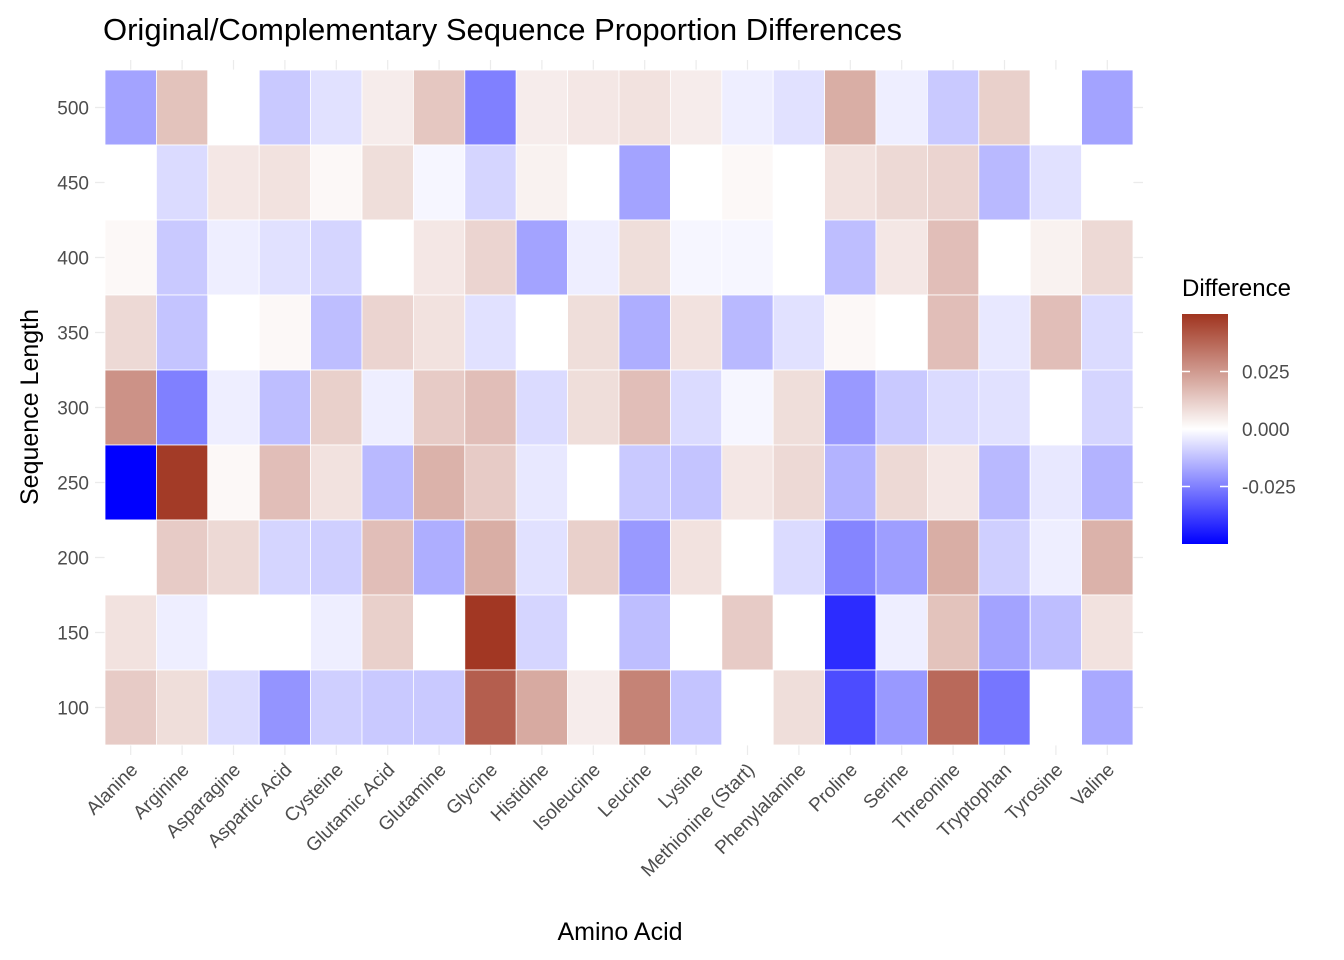 The image size is (1344, 960). I want to click on y-tick-label: 150, so click(73, 634).